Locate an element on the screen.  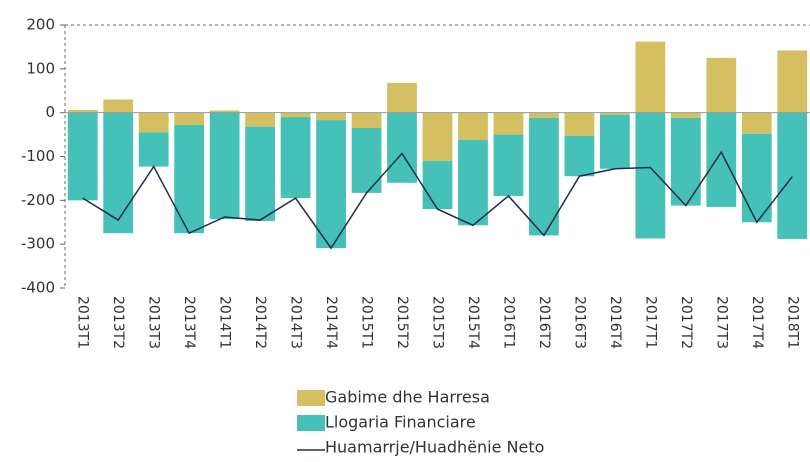
x-tick-label: 2014T3 is located at coordinates (296, 322).